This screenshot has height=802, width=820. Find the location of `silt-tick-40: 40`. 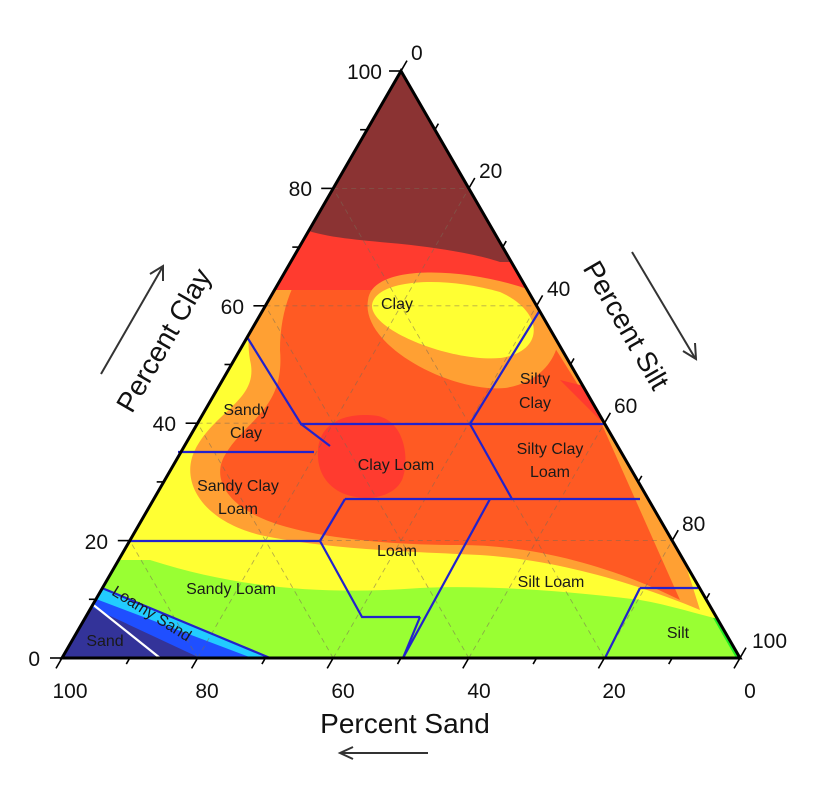

silt-tick-40: 40 is located at coordinates (558, 289).